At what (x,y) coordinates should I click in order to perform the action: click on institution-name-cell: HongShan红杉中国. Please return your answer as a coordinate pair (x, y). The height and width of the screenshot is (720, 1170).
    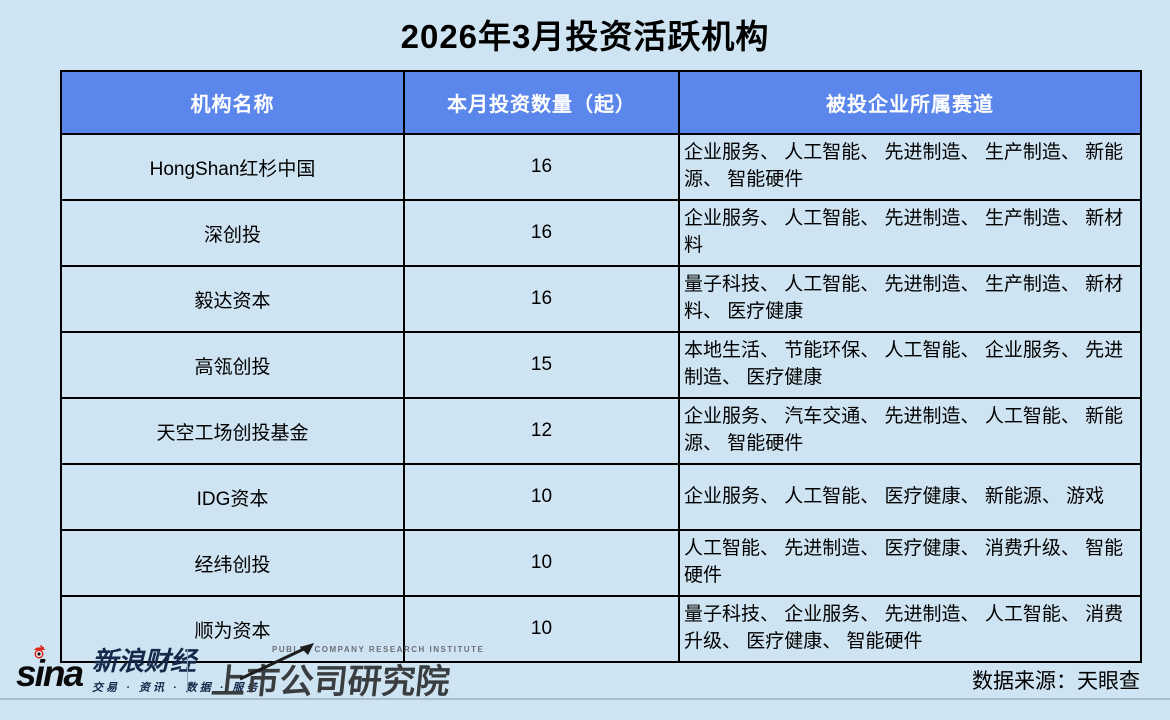
    Looking at the image, I should click on (232, 167).